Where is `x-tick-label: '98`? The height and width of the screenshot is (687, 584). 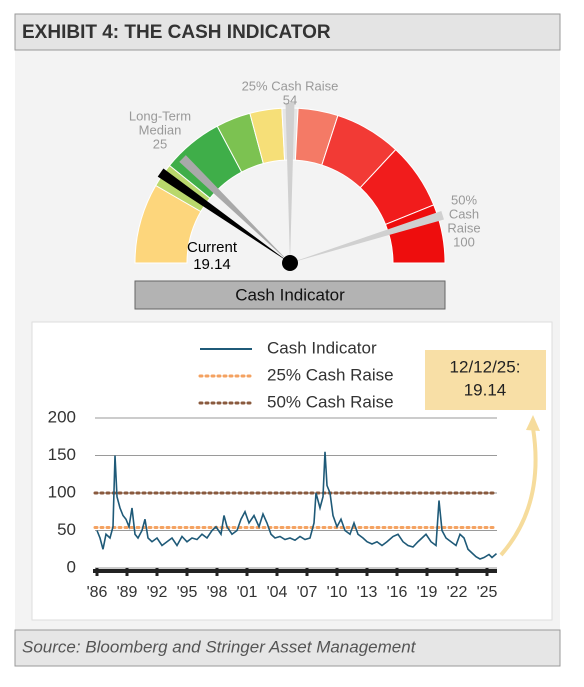
x-tick-label: '98 is located at coordinates (217, 592).